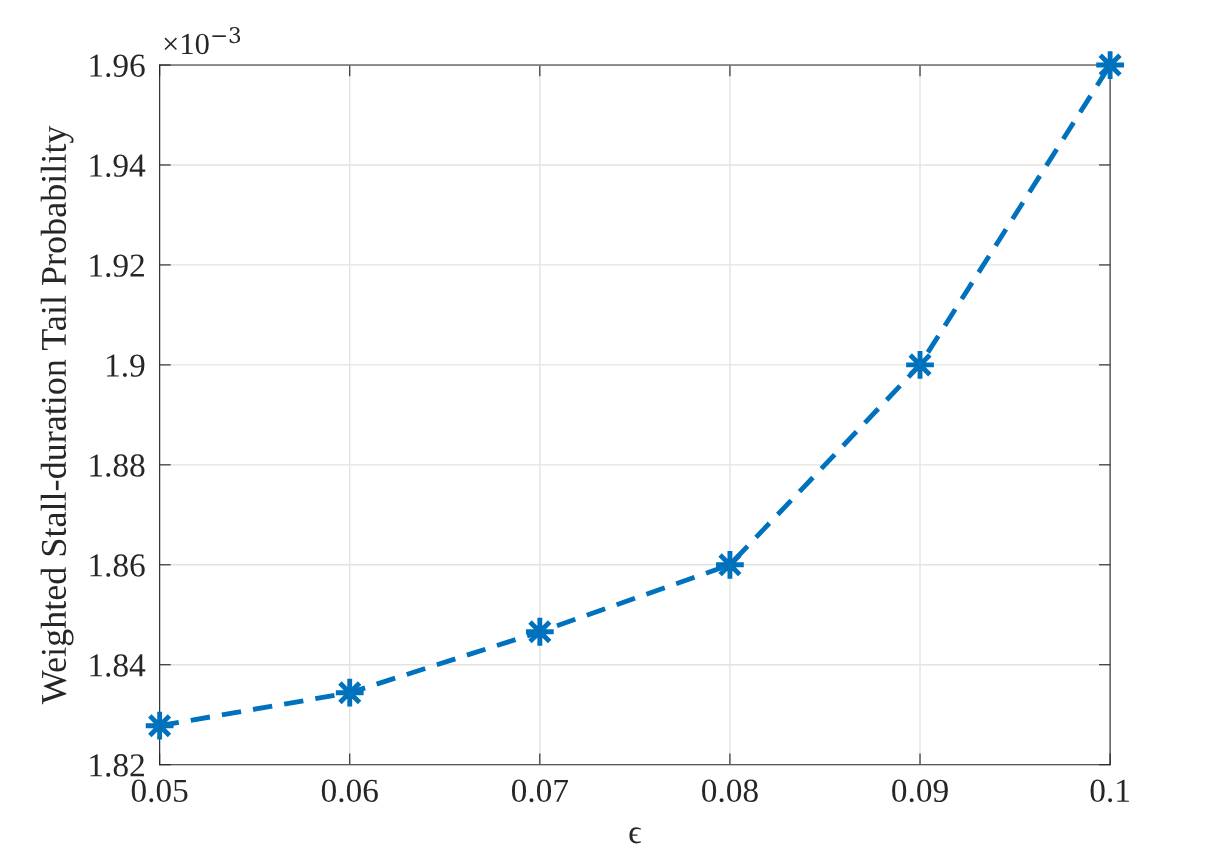 The height and width of the screenshot is (867, 1228). What do you see at coordinates (117, 465) in the screenshot?
I see `y-tick-label: 1.88` at bounding box center [117, 465].